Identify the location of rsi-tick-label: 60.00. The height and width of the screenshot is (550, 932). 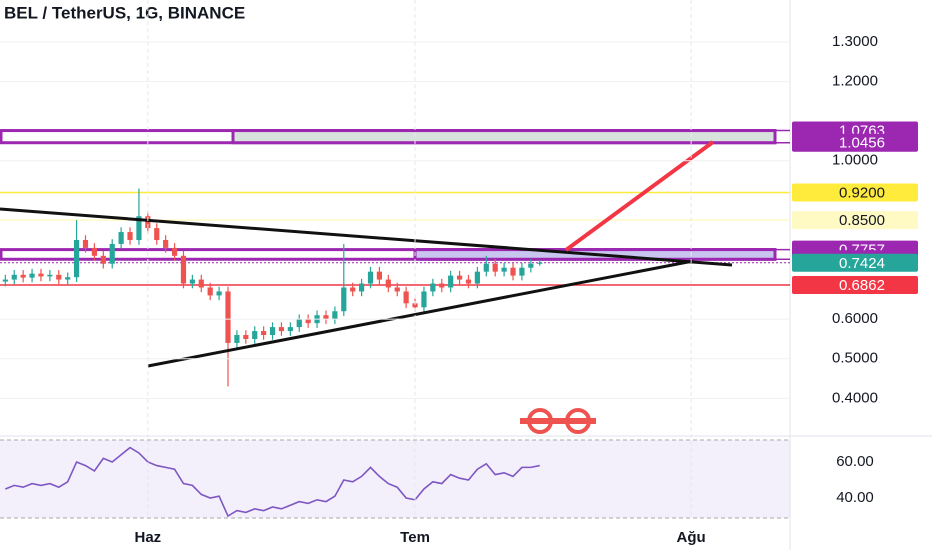
(855, 461).